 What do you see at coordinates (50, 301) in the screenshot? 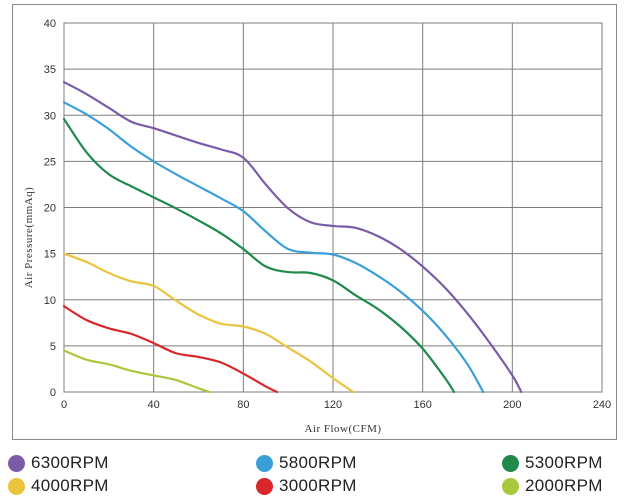
I see `y-tick-label: 10` at bounding box center [50, 301].